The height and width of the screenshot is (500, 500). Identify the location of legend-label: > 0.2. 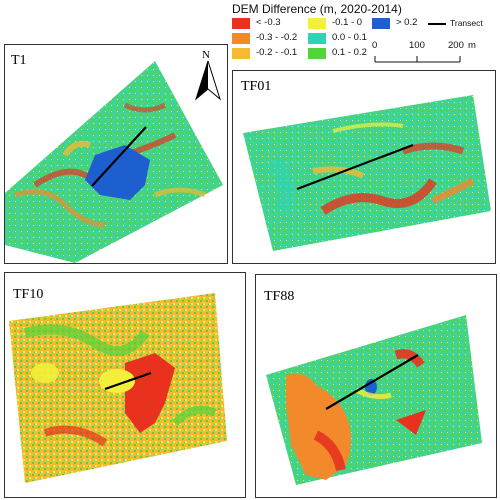
(407, 22).